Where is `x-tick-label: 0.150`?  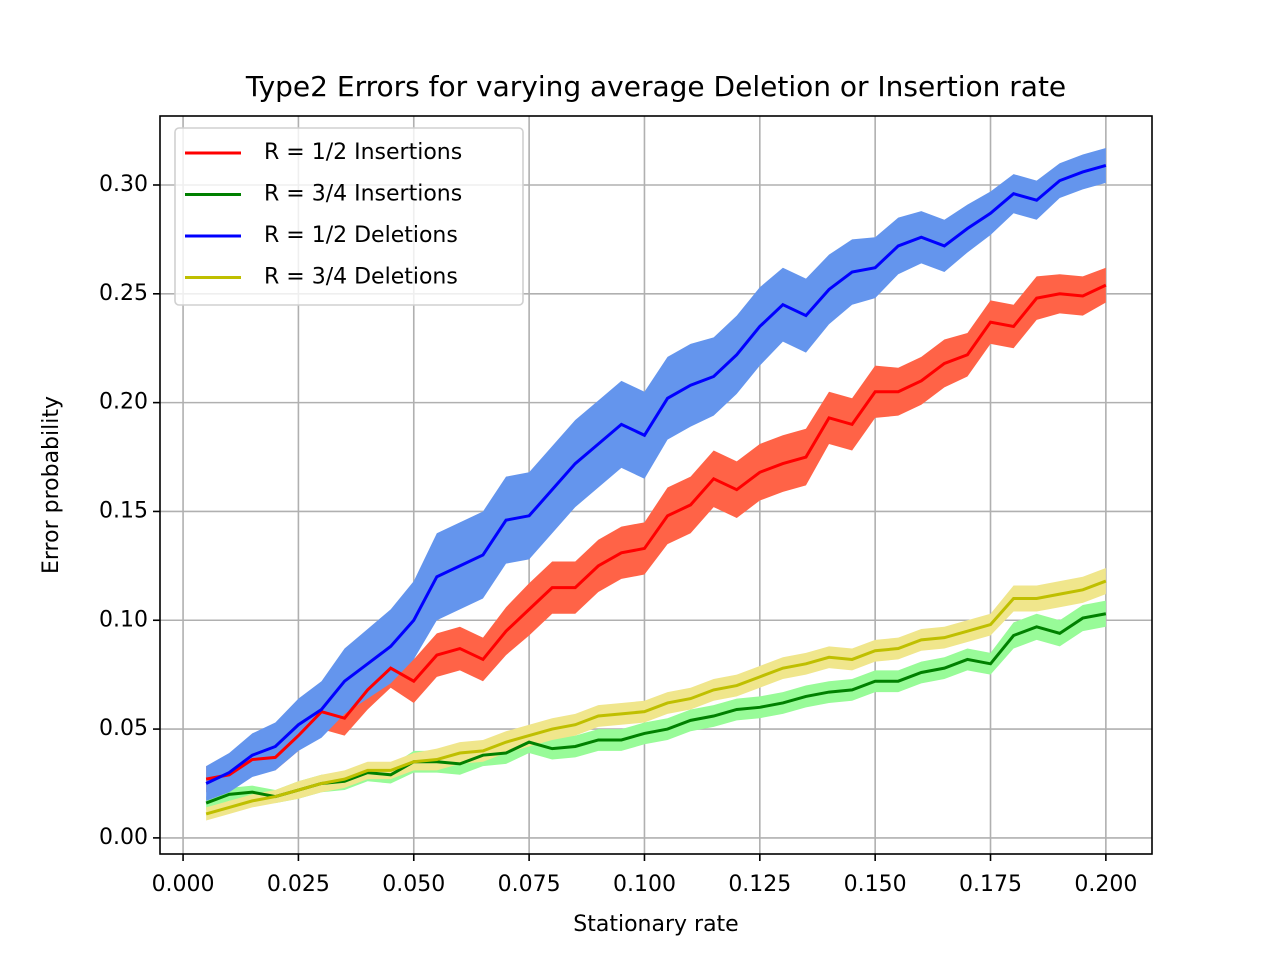 x-tick-label: 0.150 is located at coordinates (875, 884).